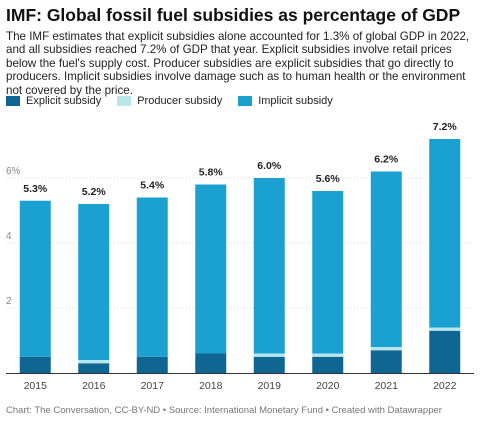 The width and height of the screenshot is (480, 422). I want to click on y-tick-label: 6%, so click(13, 171).